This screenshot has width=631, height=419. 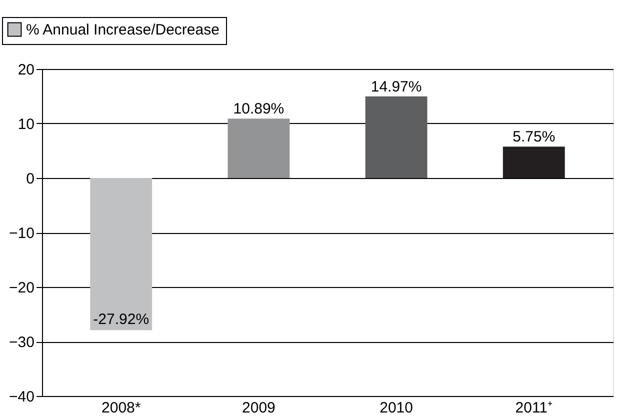 I want to click on legend-label: % Annual Increase/Decrease, so click(x=123, y=30).